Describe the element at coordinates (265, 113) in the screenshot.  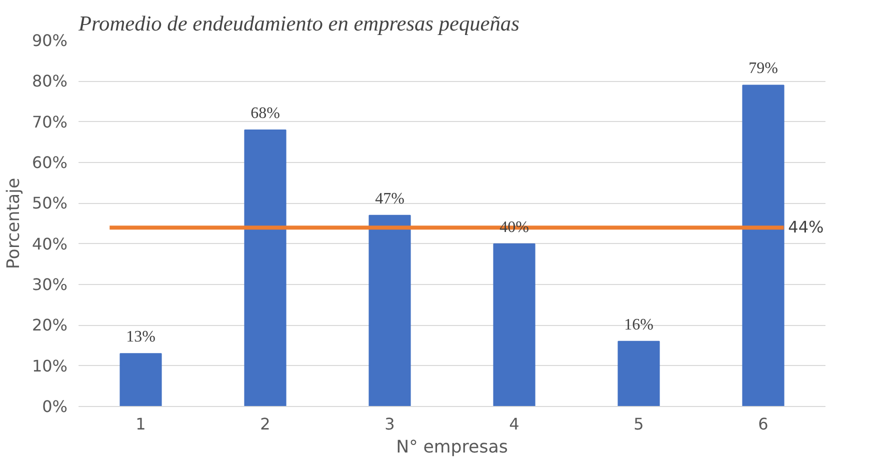
I see `data-label: 68%` at that location.